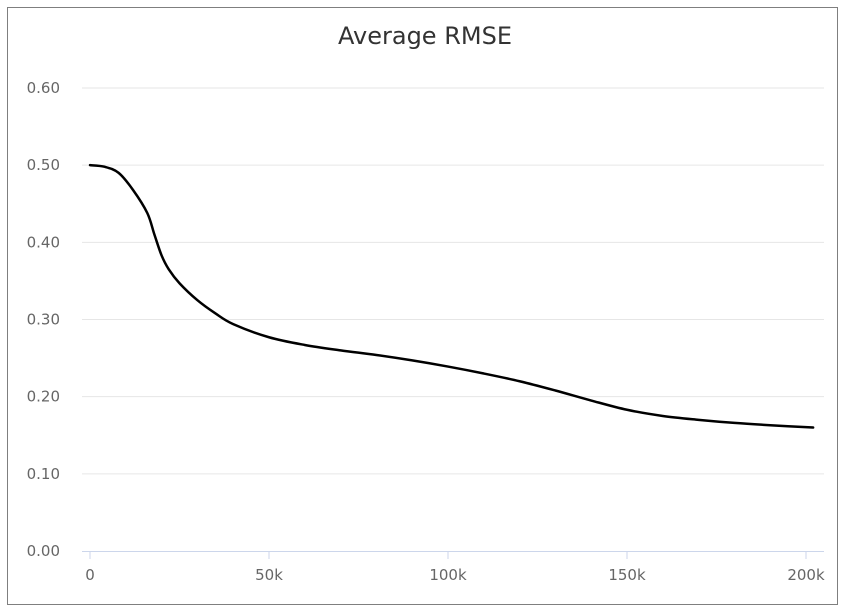 Image resolution: width=847 pixels, height=615 pixels. What do you see at coordinates (269, 575) in the screenshot?
I see `x-tick-label: 50k` at bounding box center [269, 575].